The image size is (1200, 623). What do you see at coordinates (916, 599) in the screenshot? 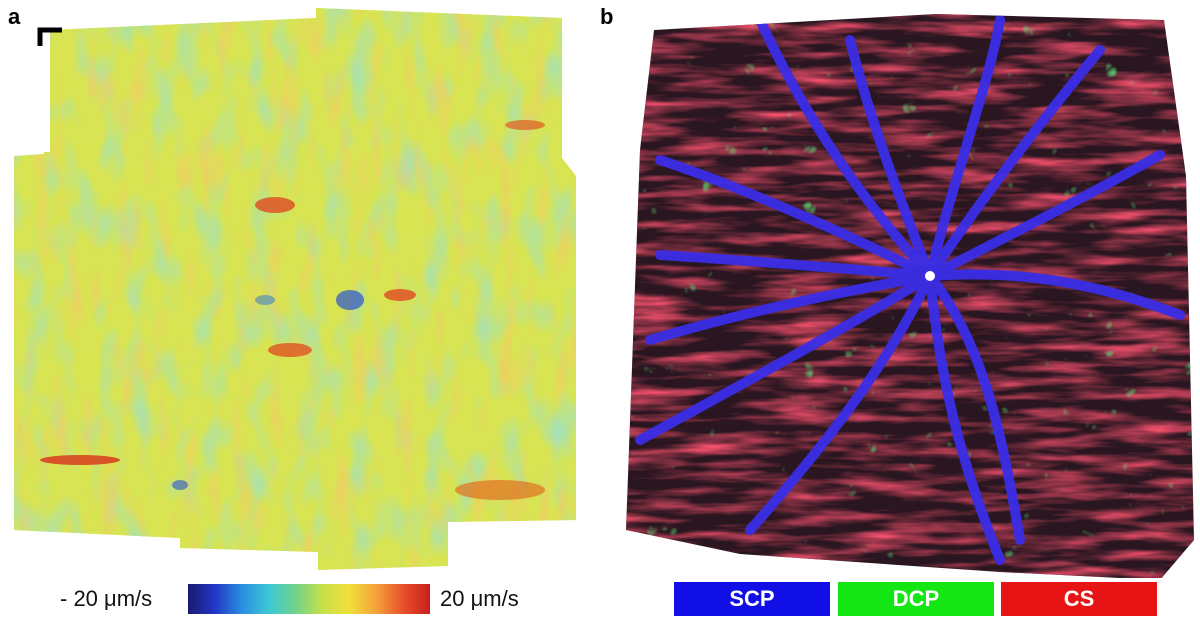
I see `legend-dcp: DCP` at bounding box center [916, 599].